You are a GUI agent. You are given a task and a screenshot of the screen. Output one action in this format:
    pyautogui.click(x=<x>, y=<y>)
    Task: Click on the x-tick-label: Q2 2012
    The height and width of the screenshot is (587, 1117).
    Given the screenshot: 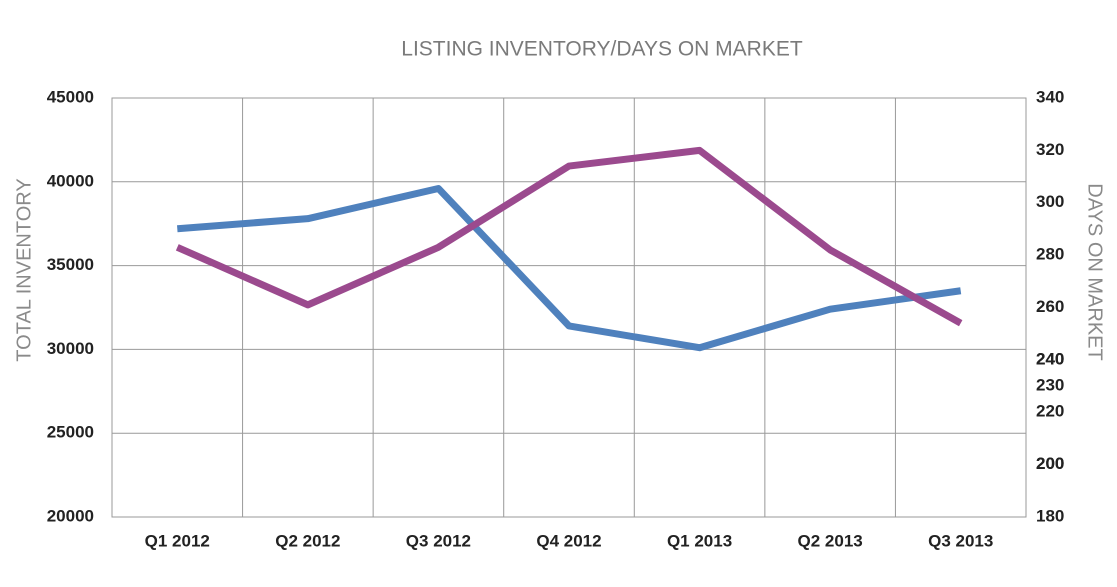 What is the action you would take?
    pyautogui.click(x=307, y=540)
    